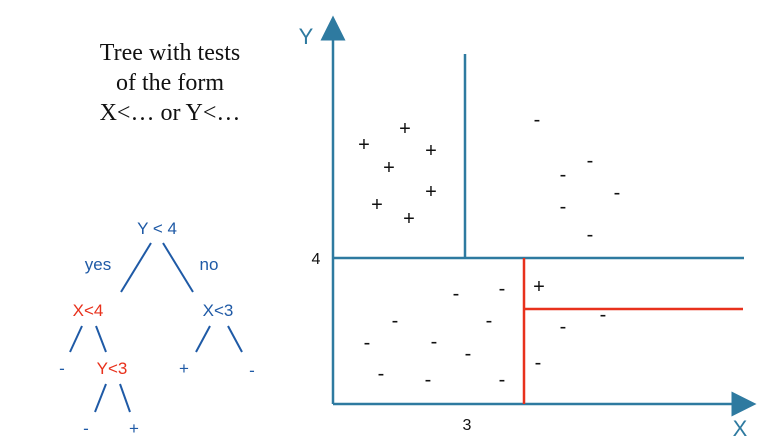  I want to click on tree-root: Y < 4, so click(157, 228).